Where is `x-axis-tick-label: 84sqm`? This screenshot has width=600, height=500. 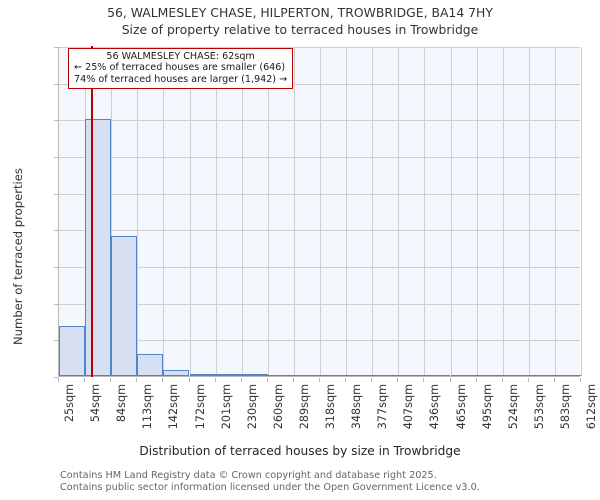 x-axis-tick-label: 84sqm is located at coordinates (121, 403).